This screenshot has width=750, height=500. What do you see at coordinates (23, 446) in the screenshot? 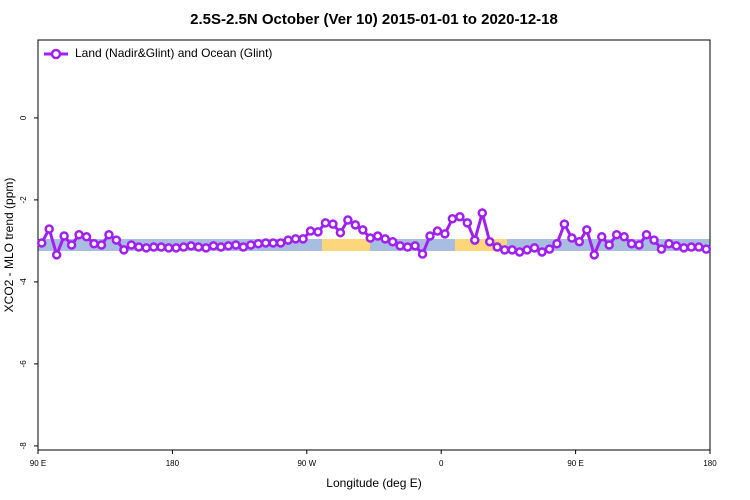
I see `y-tick-label: -8` at bounding box center [23, 446].